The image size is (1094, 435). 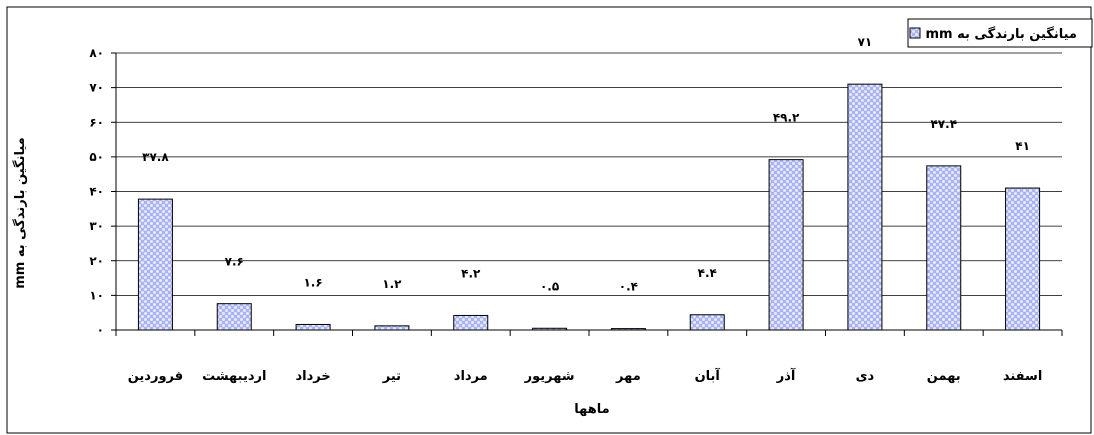 What do you see at coordinates (786, 375) in the screenshot?
I see `x-tick-label-8: آذر` at bounding box center [786, 375].